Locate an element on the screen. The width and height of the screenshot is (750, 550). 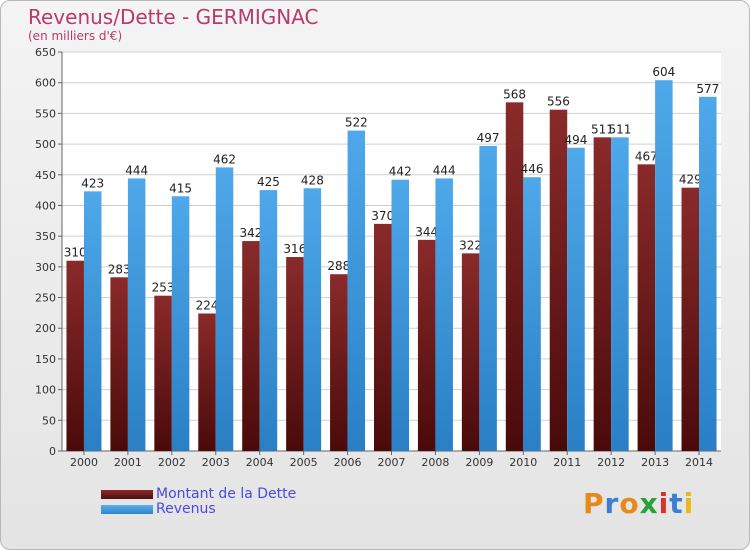
proxiti-logo: Proxiti is located at coordinates (638, 503).